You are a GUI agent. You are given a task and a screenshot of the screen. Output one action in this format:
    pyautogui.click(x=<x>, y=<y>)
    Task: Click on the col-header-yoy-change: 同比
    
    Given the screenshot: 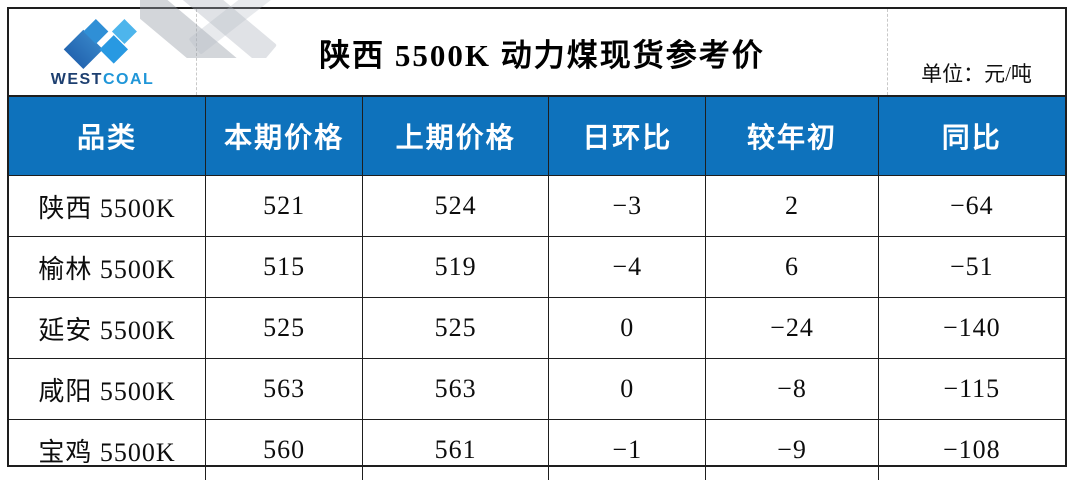 What is the action you would take?
    pyautogui.click(x=971, y=136)
    